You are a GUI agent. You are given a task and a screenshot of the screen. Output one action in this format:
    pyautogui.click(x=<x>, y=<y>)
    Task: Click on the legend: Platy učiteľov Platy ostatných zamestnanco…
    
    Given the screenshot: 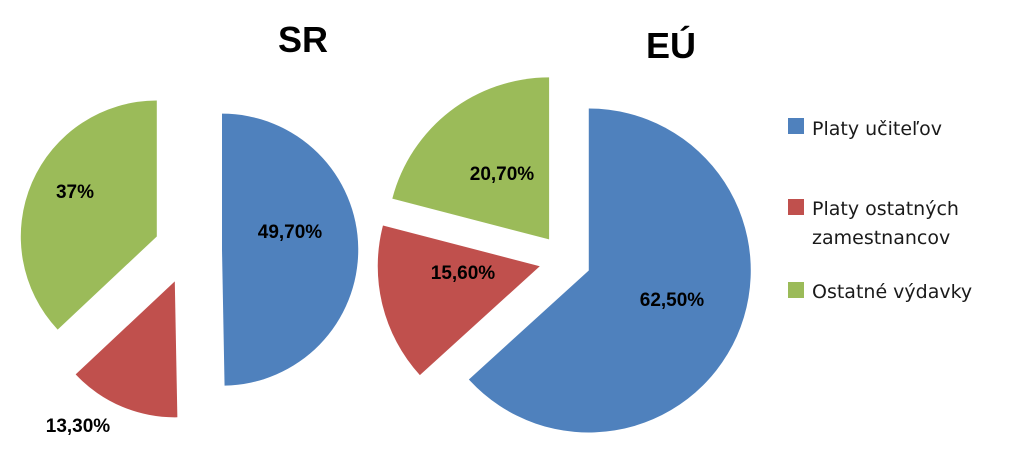 What is the action you would take?
    pyautogui.click(x=880, y=210)
    